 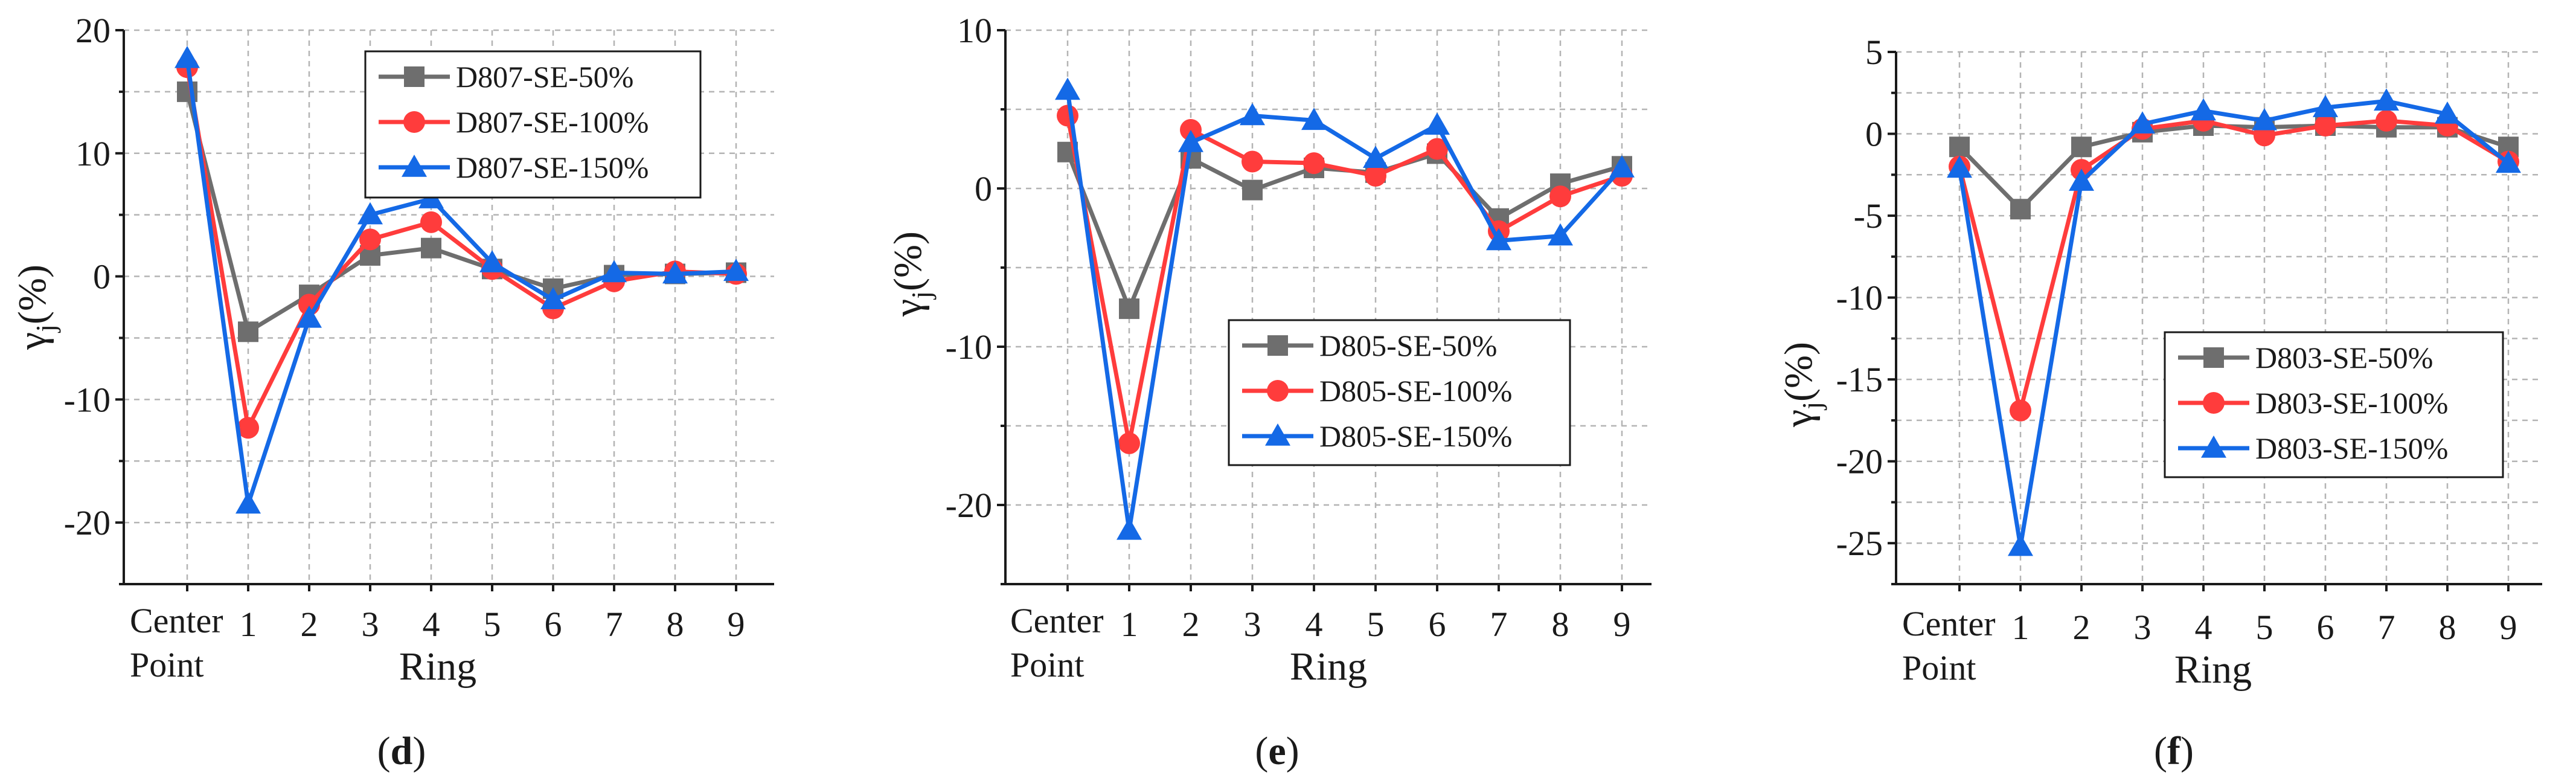 What do you see at coordinates (1415, 391) in the screenshot?
I see `legend-label: D805-SE-100%` at bounding box center [1415, 391].